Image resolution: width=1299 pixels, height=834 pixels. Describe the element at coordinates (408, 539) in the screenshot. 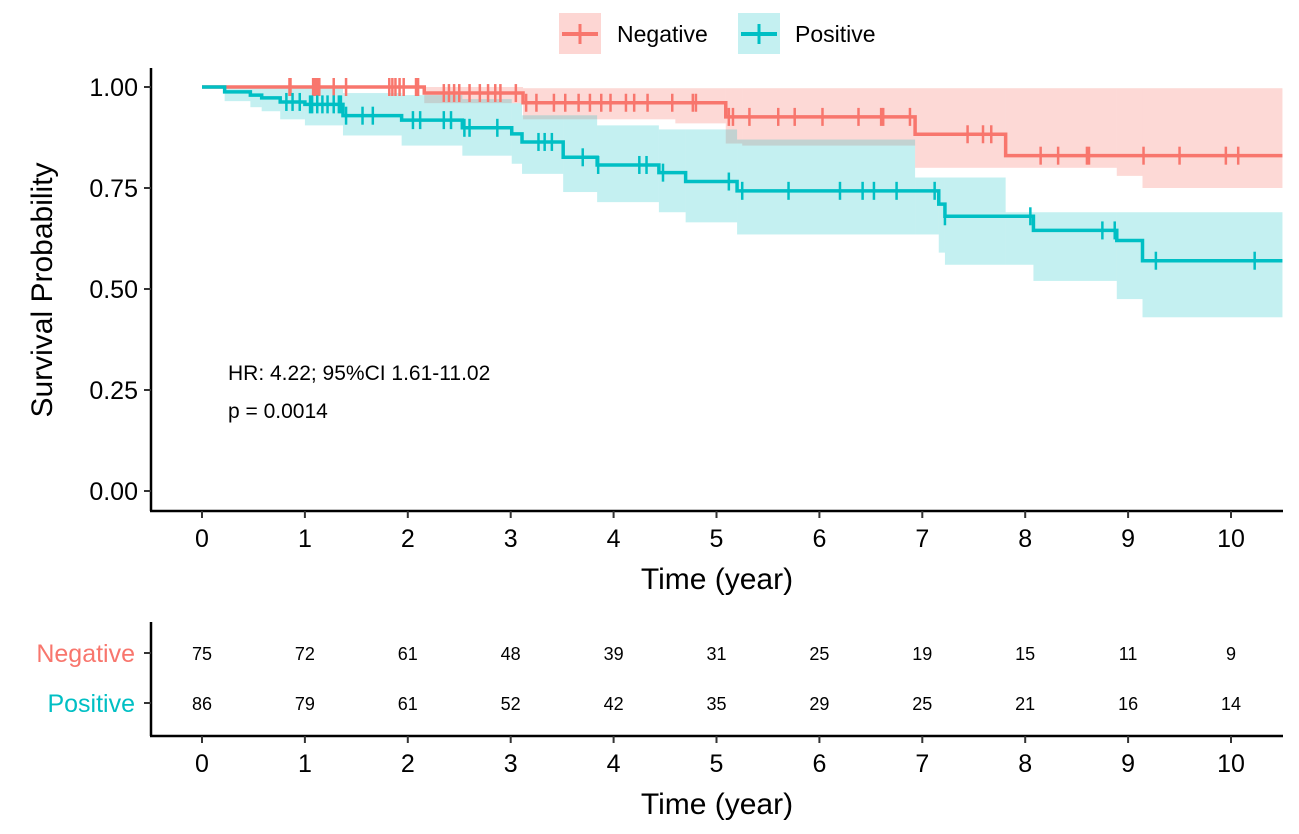

I see `x-tick-label: 2` at that location.